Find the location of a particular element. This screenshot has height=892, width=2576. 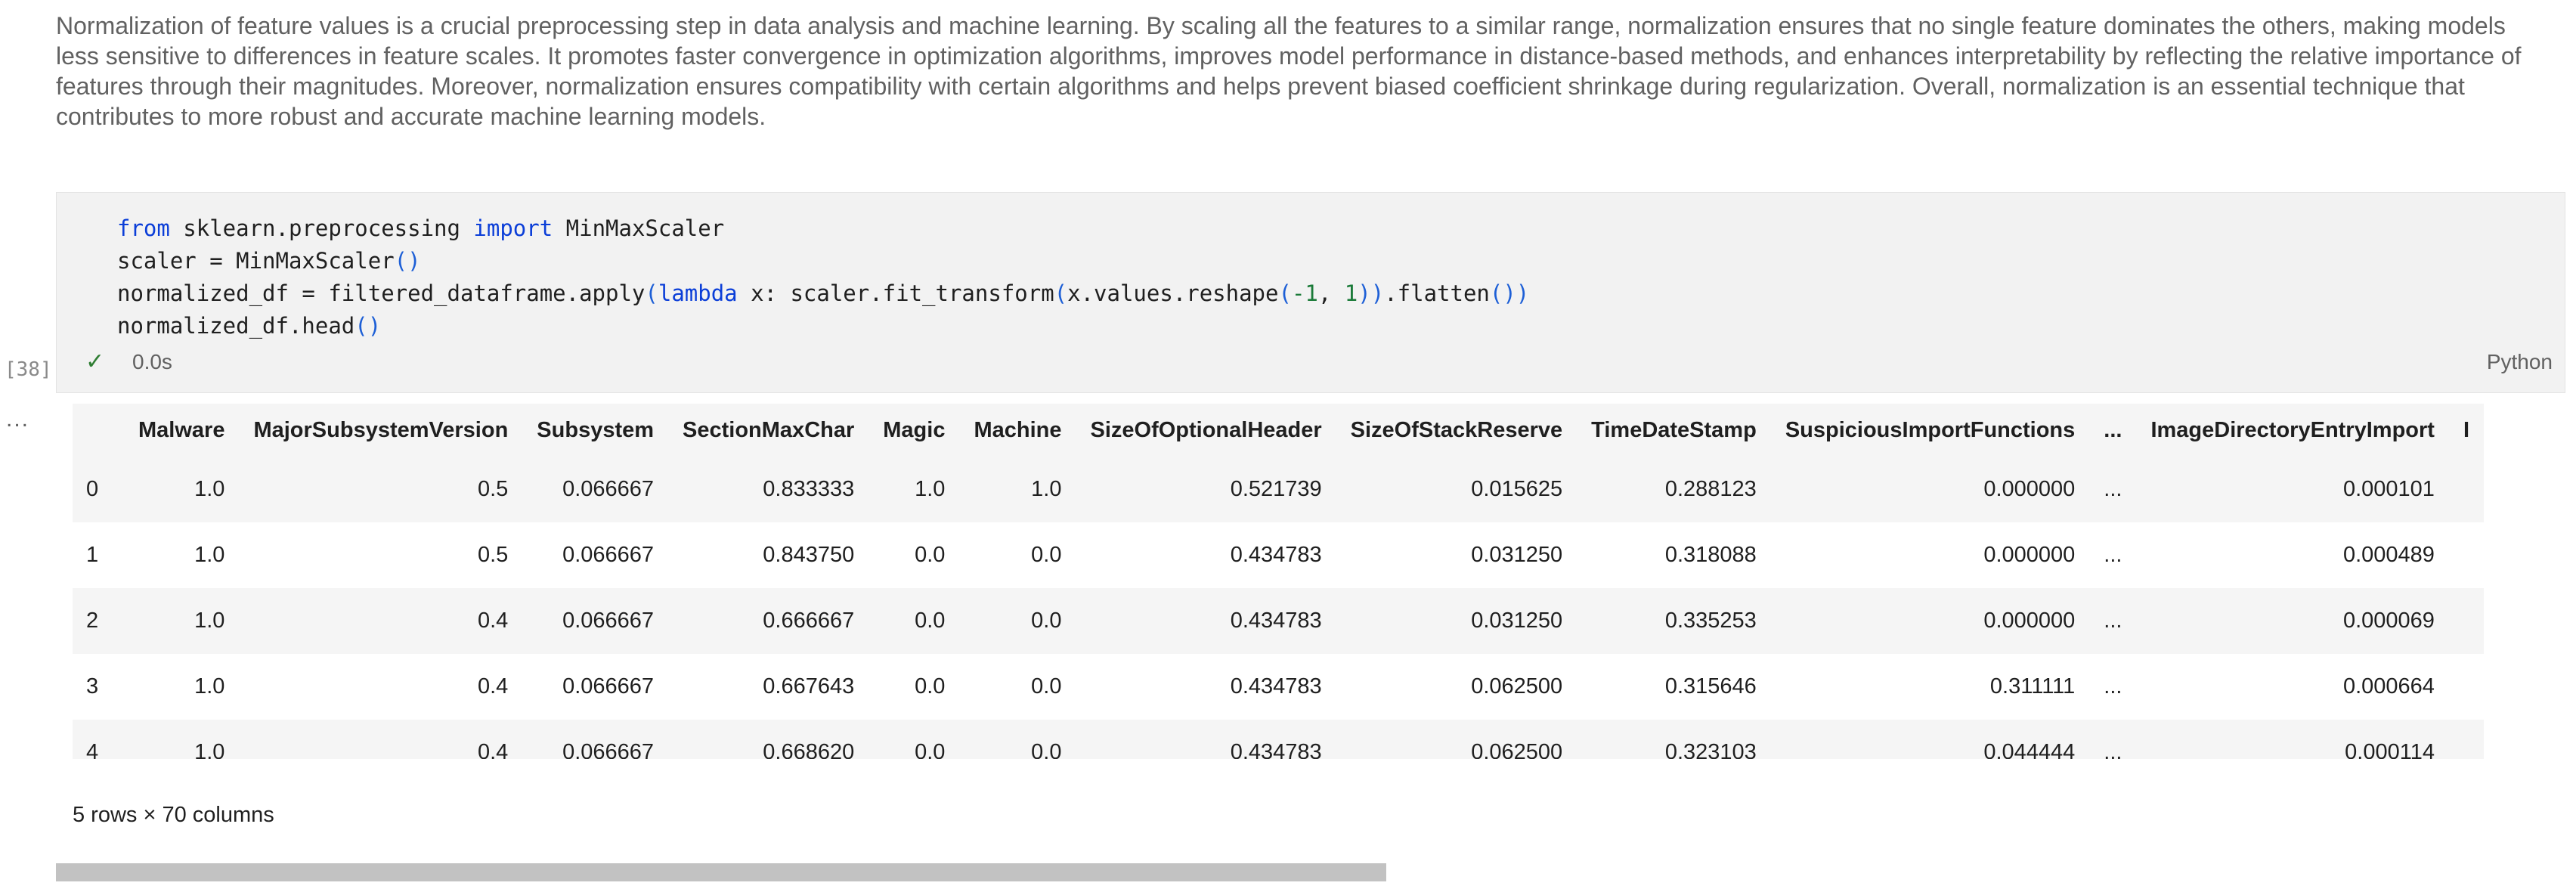

column-header: SizeOfStackReserve is located at coordinates (1456, 430).